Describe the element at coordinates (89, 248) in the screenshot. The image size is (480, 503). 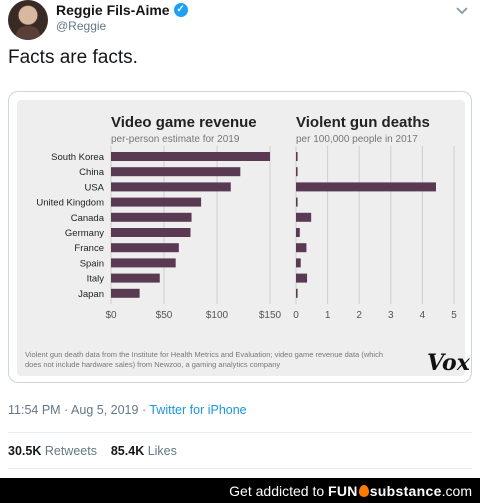
I see `category-label: France` at that location.